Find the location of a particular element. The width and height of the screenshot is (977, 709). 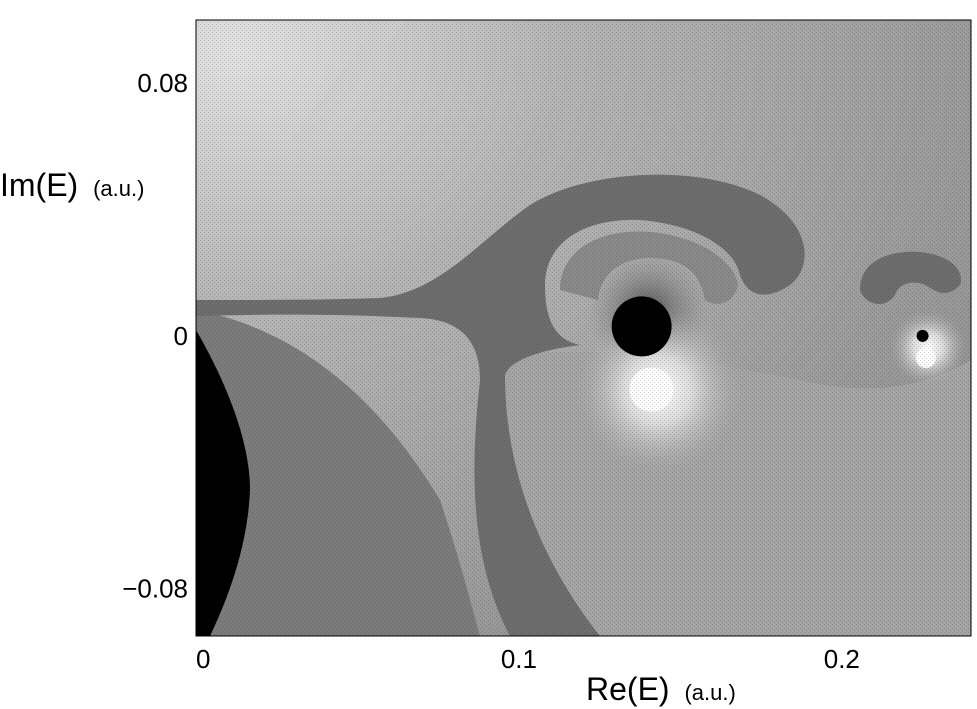

y-tick-label: 0 is located at coordinates (181, 336).